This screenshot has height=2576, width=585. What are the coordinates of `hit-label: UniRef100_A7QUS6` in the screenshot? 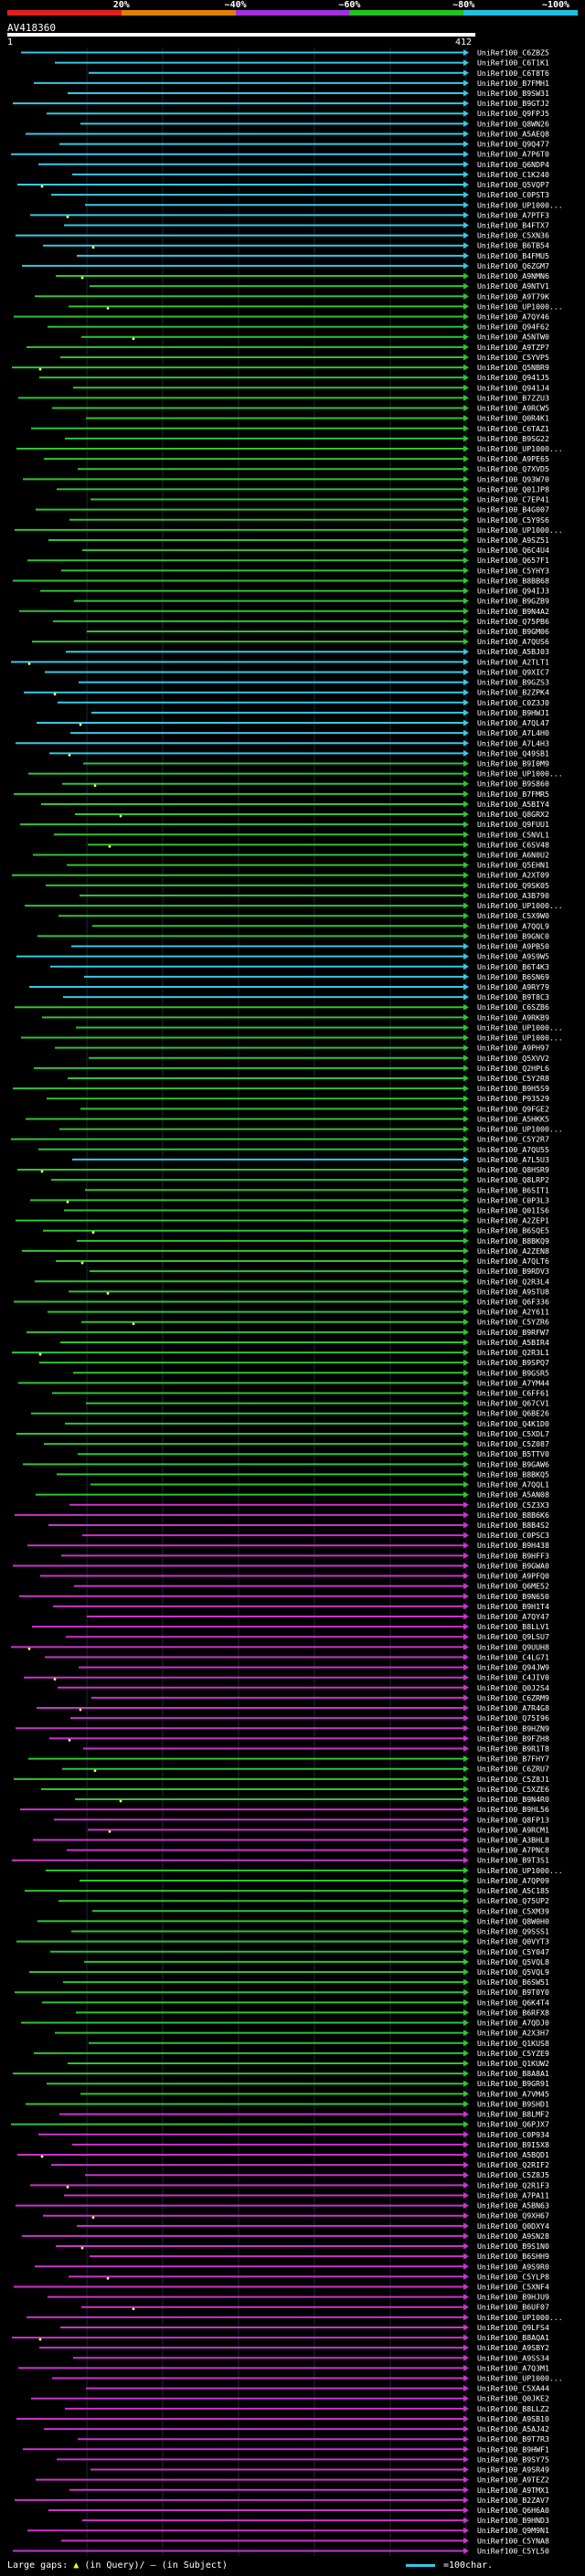 It's located at (513, 641).